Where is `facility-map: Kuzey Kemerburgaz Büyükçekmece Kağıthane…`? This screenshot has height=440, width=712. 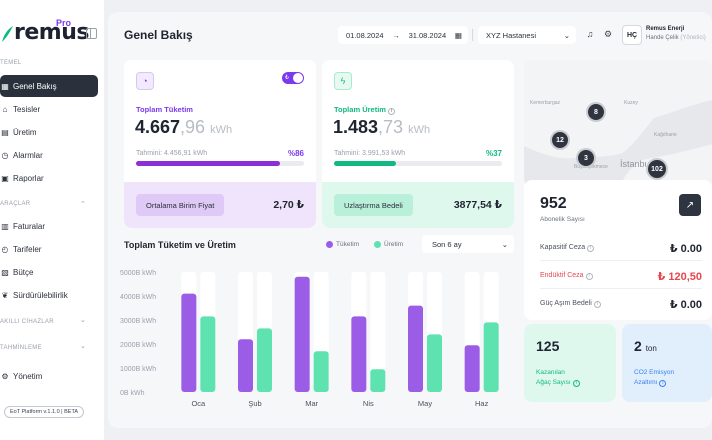
facility-map: Kuzey Kemerburgaz Büyükçekmece Kağıthane… is located at coordinates (618, 123).